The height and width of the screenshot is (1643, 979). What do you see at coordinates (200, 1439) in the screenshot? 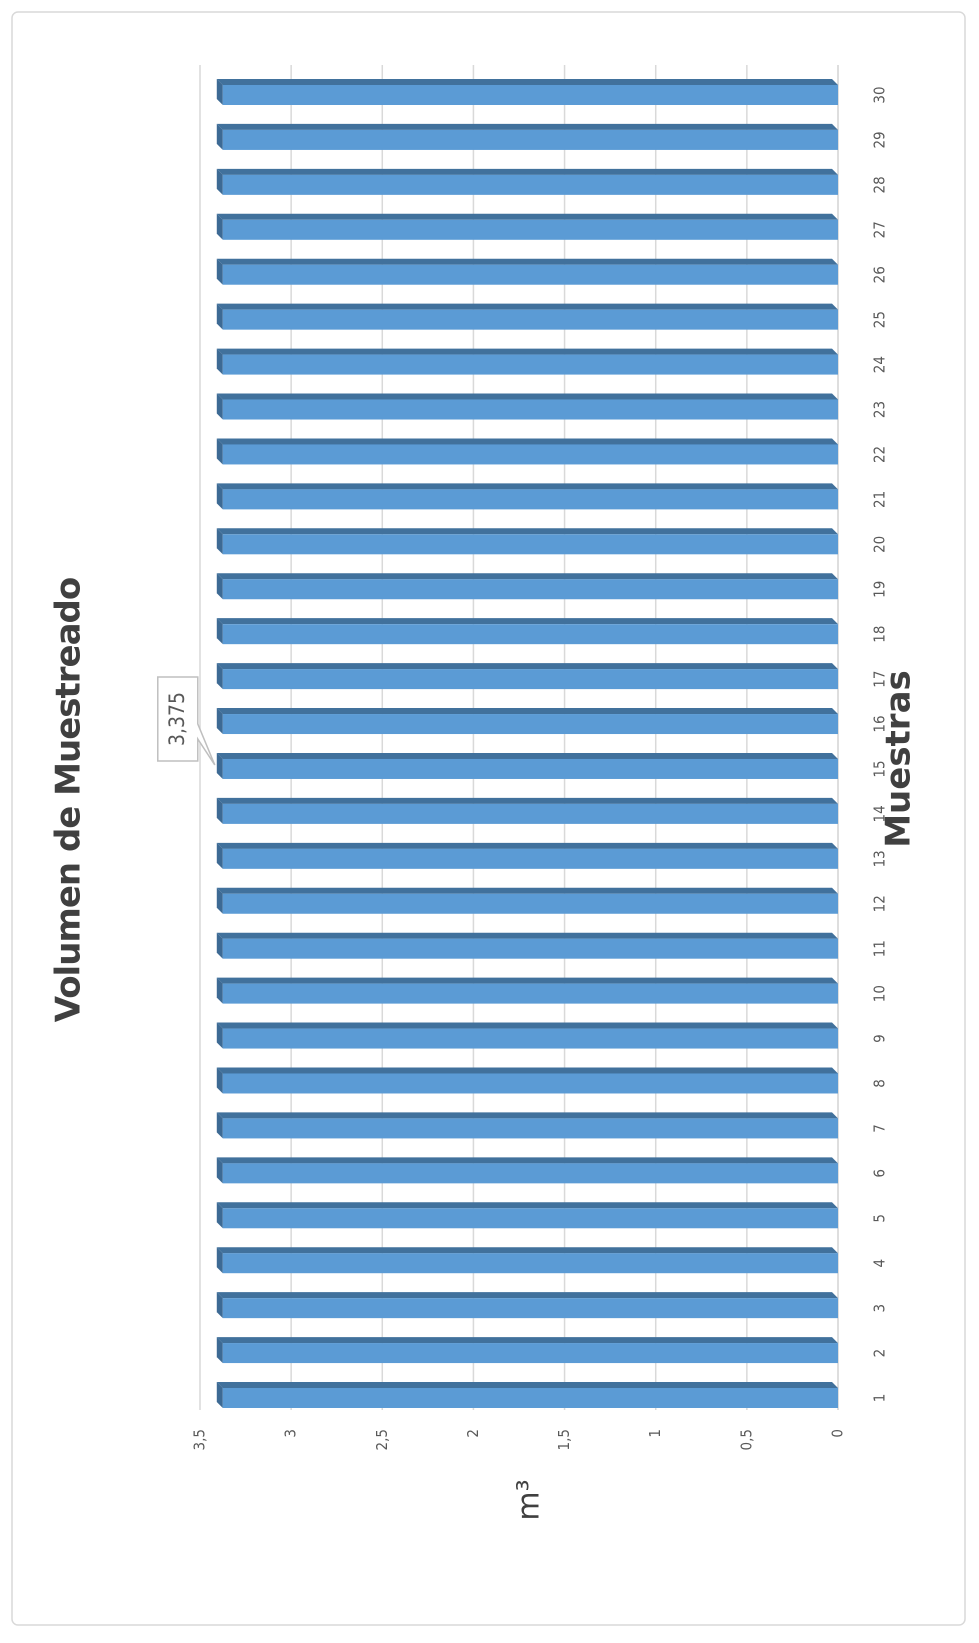
I see `y-tick-label: 3,5` at bounding box center [200, 1439].